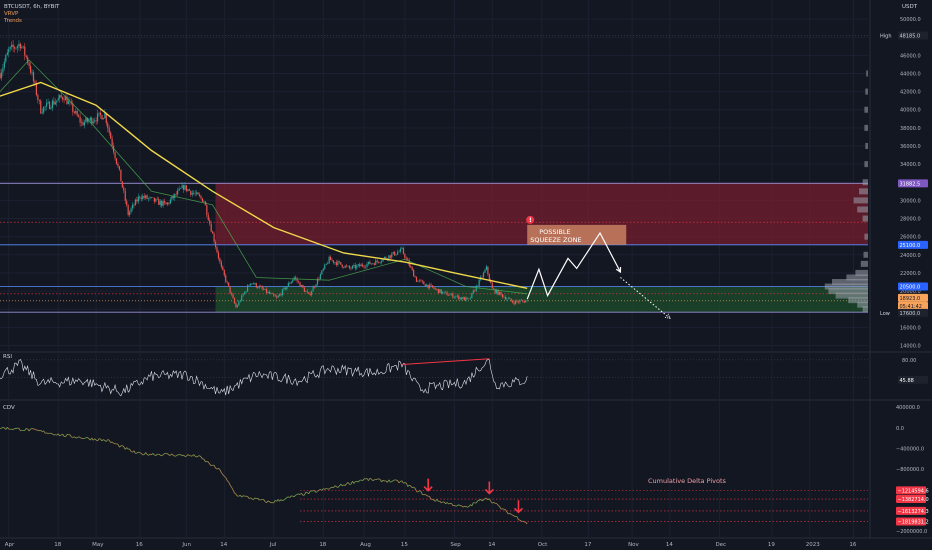  Describe the element at coordinates (31, 14) in the screenshot. I see `chart-legend: BTCUSDT, 6h, BYBIT VRVP Trends` at that location.